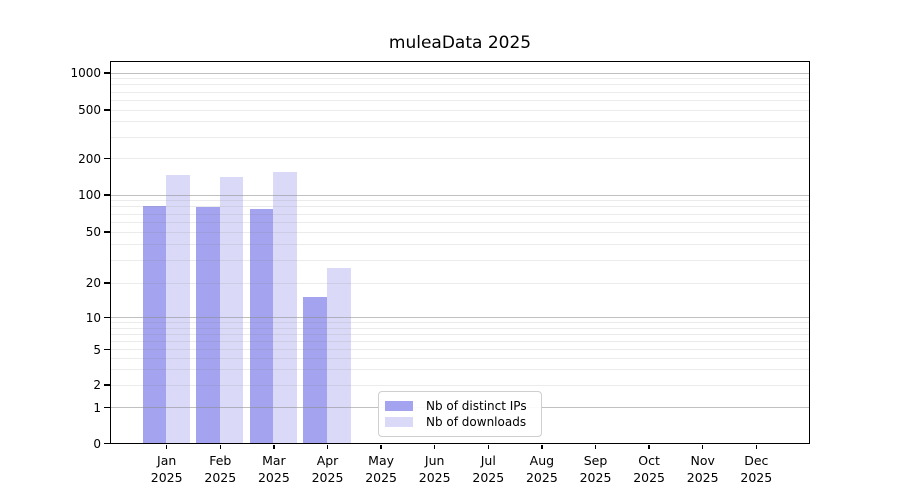  What do you see at coordinates (399, 406) in the screenshot?
I see `legend-swatch-distinct-ips` at bounding box center [399, 406].